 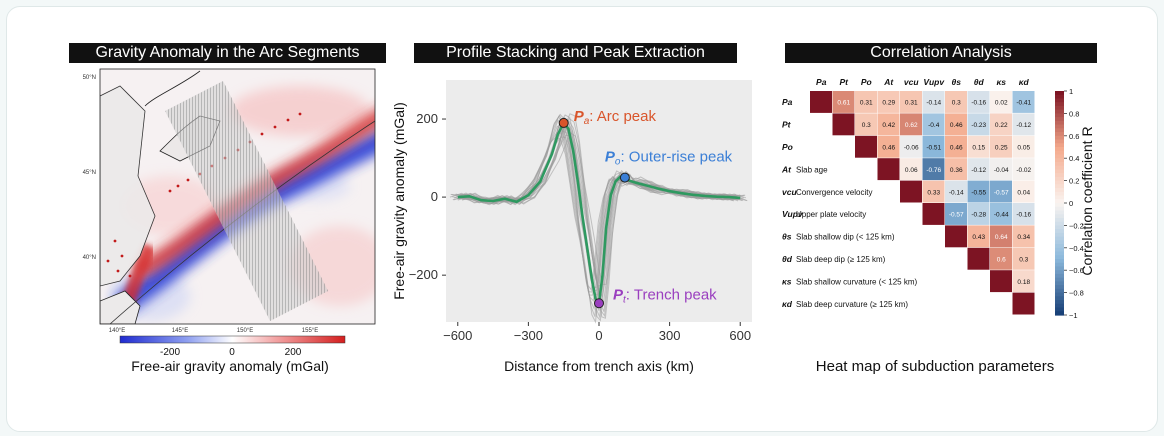 What do you see at coordinates (852, 304) in the screenshot?
I see `heatmap-row-name: Slab deep curvature (≥ 125 km)` at bounding box center [852, 304].